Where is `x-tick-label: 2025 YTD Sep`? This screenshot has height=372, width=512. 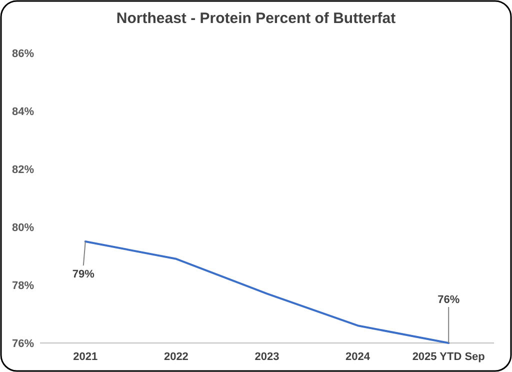
x-tick-label: 2025 YTD Sep is located at coordinates (449, 357).